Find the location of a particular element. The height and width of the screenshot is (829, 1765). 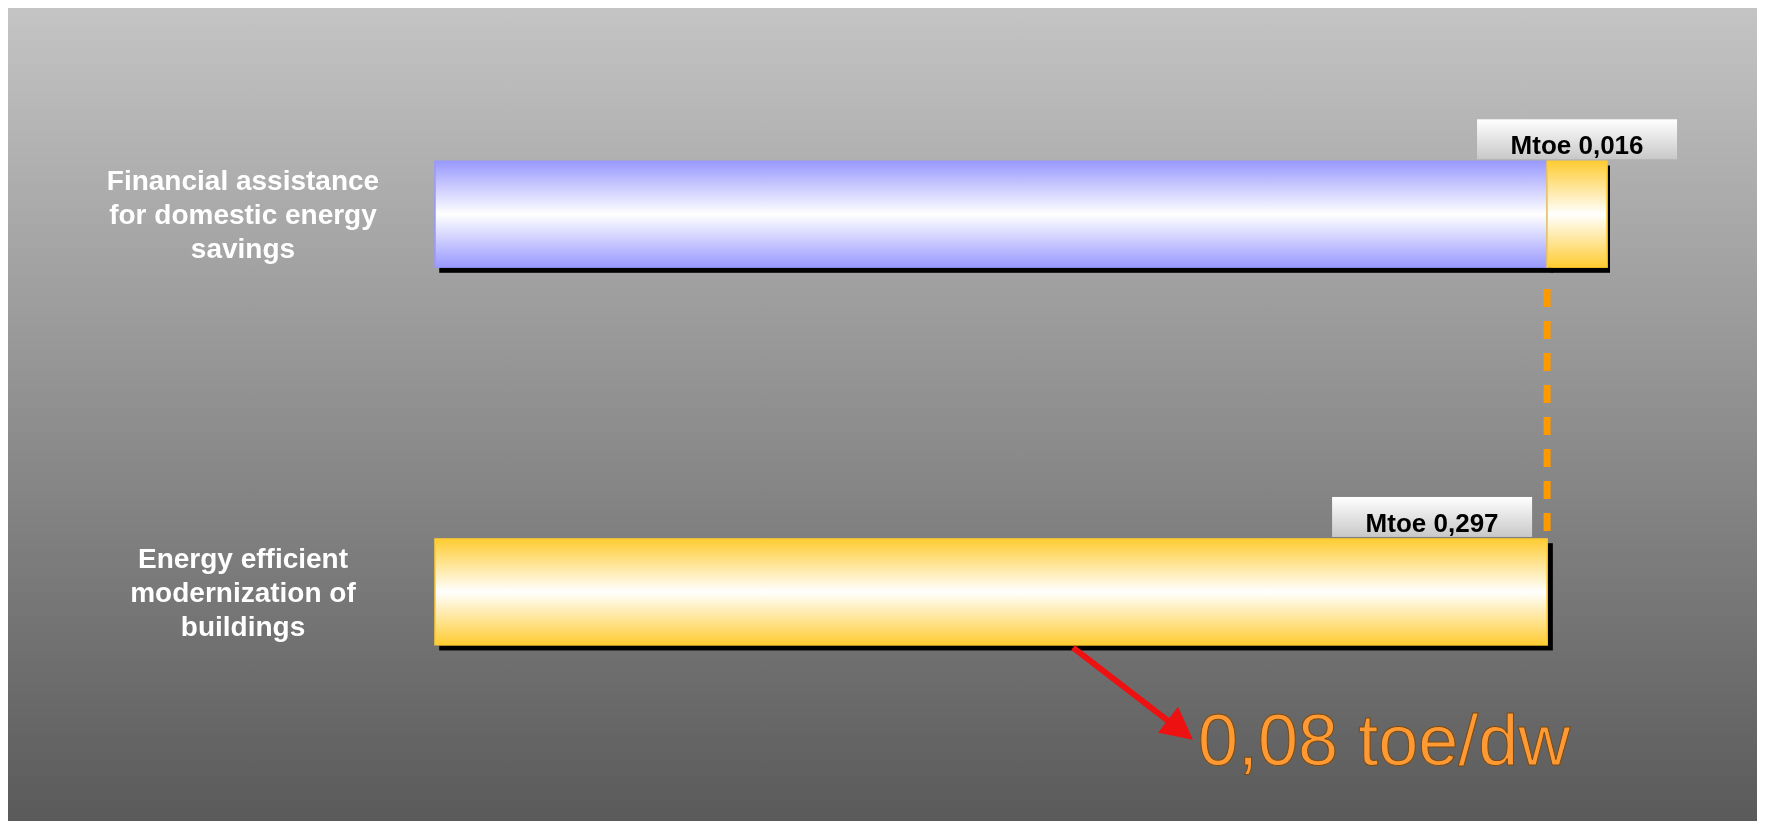

y-tick-label: Energy efficient modernization of buildings is located at coordinates (243, 592).